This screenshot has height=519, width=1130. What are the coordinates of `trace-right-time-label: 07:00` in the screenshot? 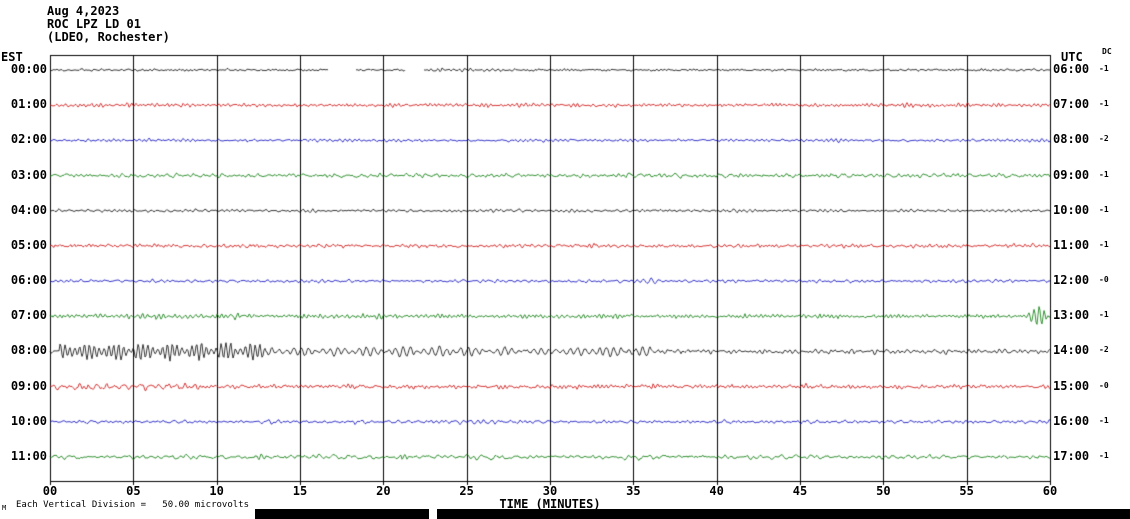 It's located at (1071, 104).